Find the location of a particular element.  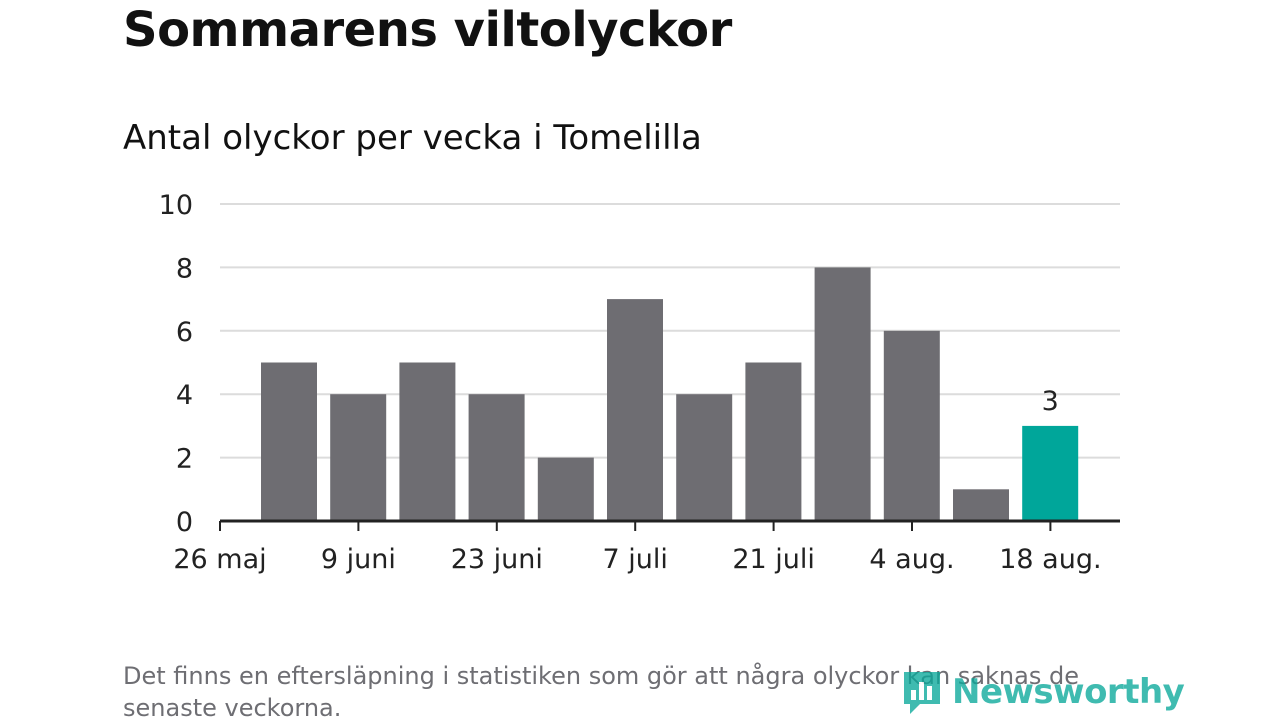

y-tick-label: 8 is located at coordinates (184, 268).